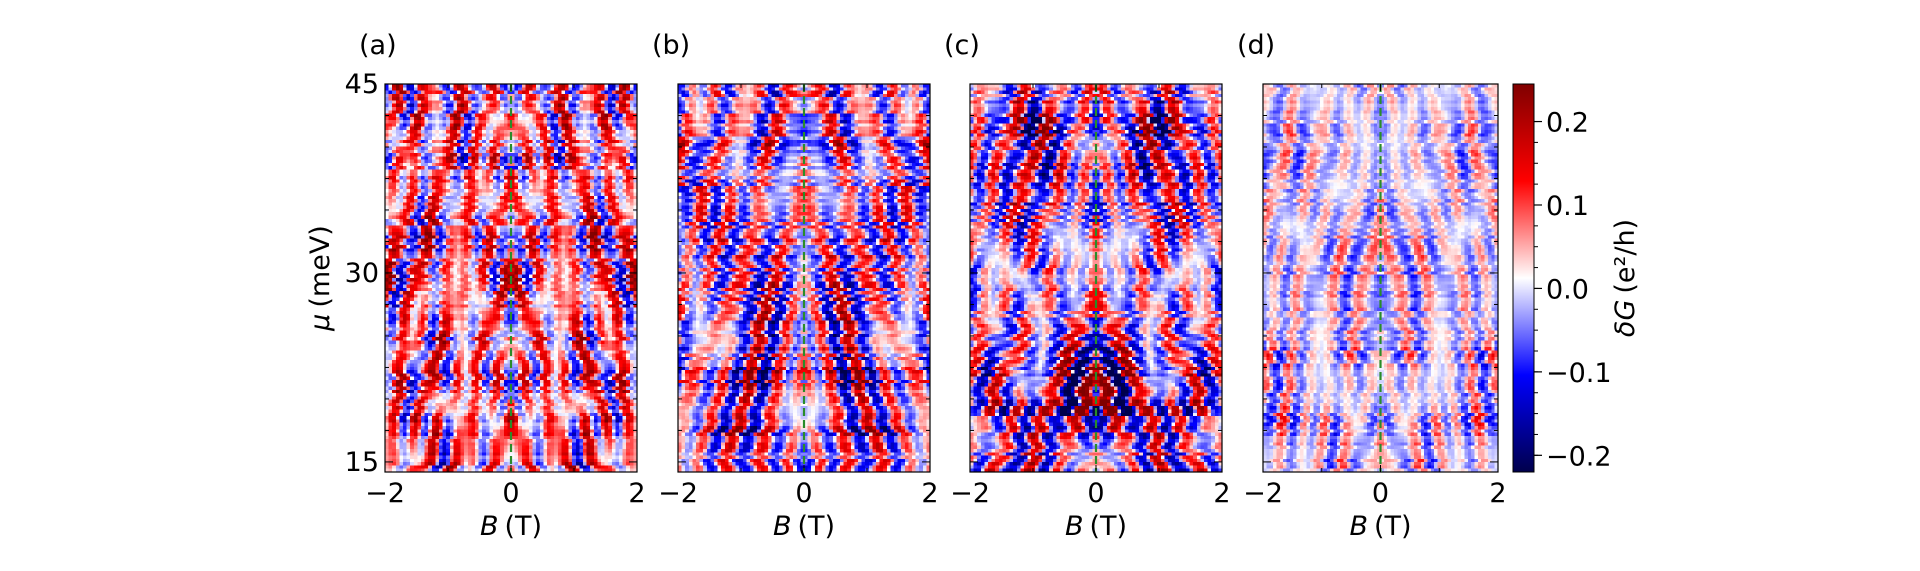  I want to click on y-tick-label: 45, so click(362, 84).